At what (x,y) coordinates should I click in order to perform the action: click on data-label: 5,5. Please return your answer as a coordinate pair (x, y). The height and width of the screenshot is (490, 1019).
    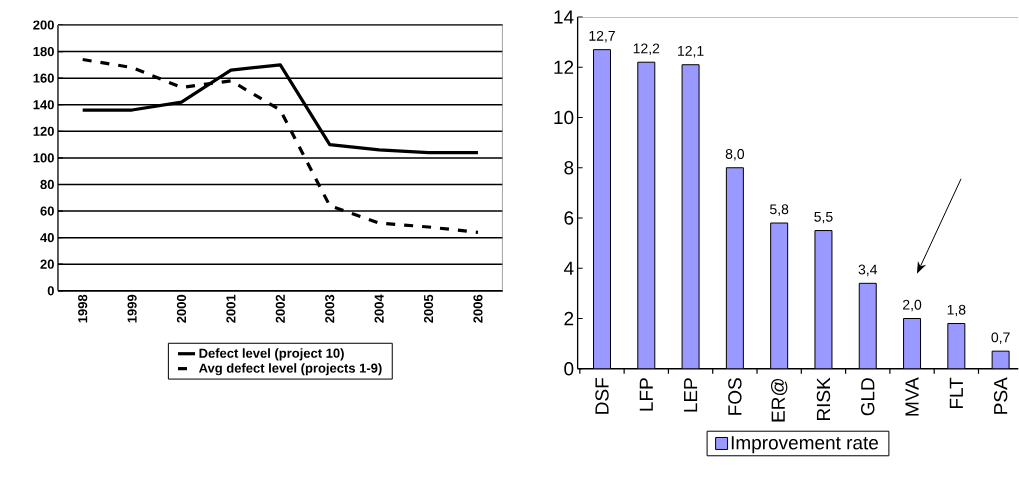
    Looking at the image, I should click on (823, 218).